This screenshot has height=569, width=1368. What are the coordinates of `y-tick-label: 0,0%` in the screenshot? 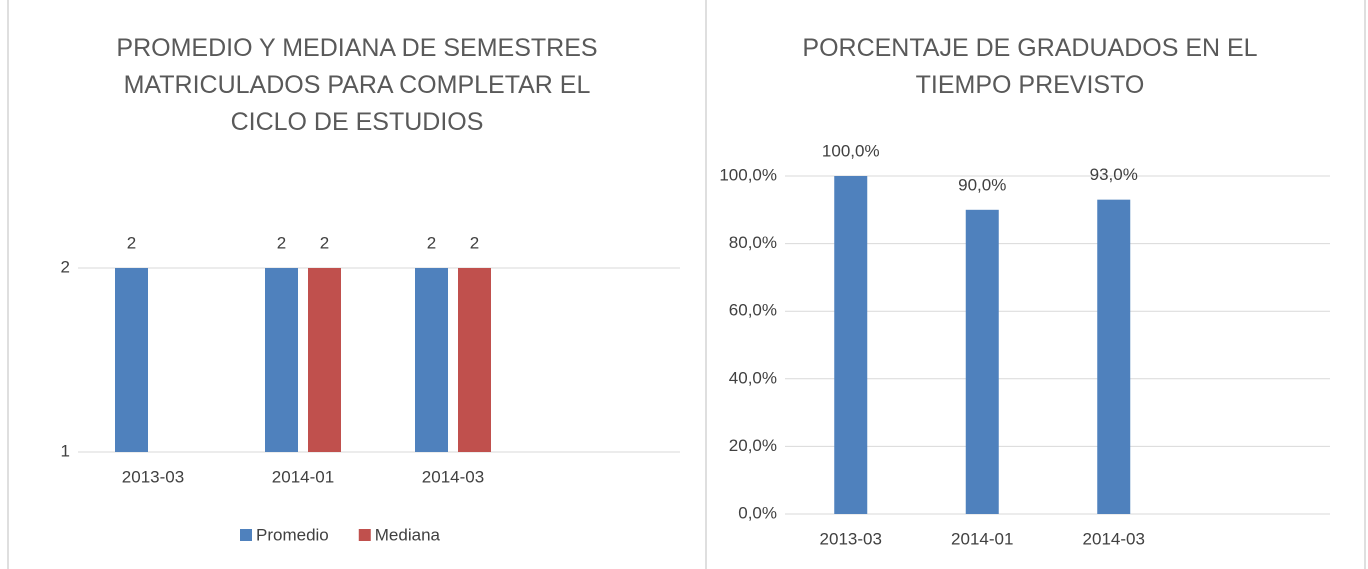 It's located at (757, 512).